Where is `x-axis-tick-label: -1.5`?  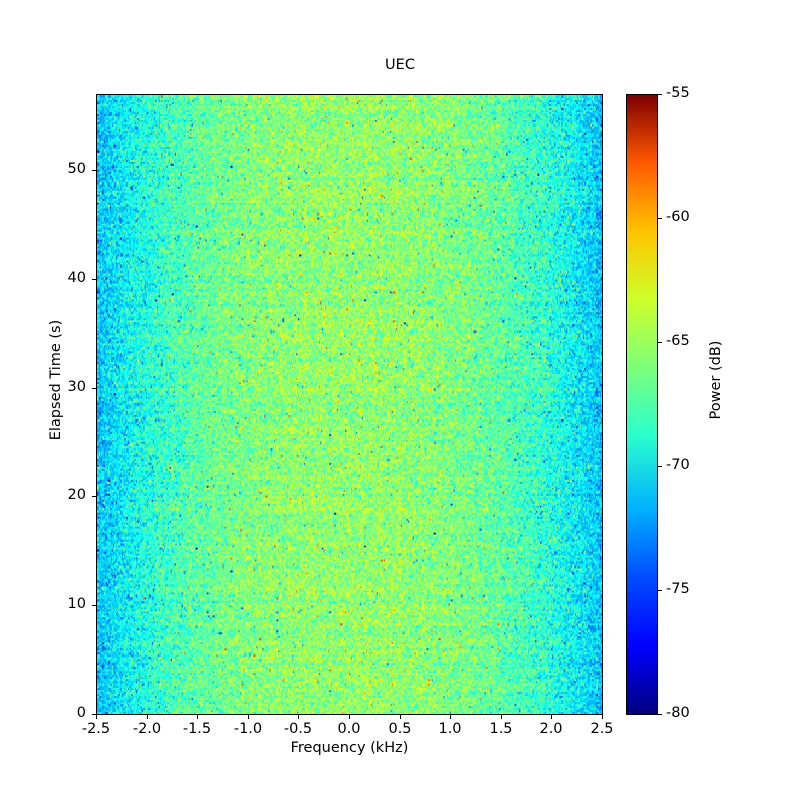 x-axis-tick-label: -1.5 is located at coordinates (197, 729).